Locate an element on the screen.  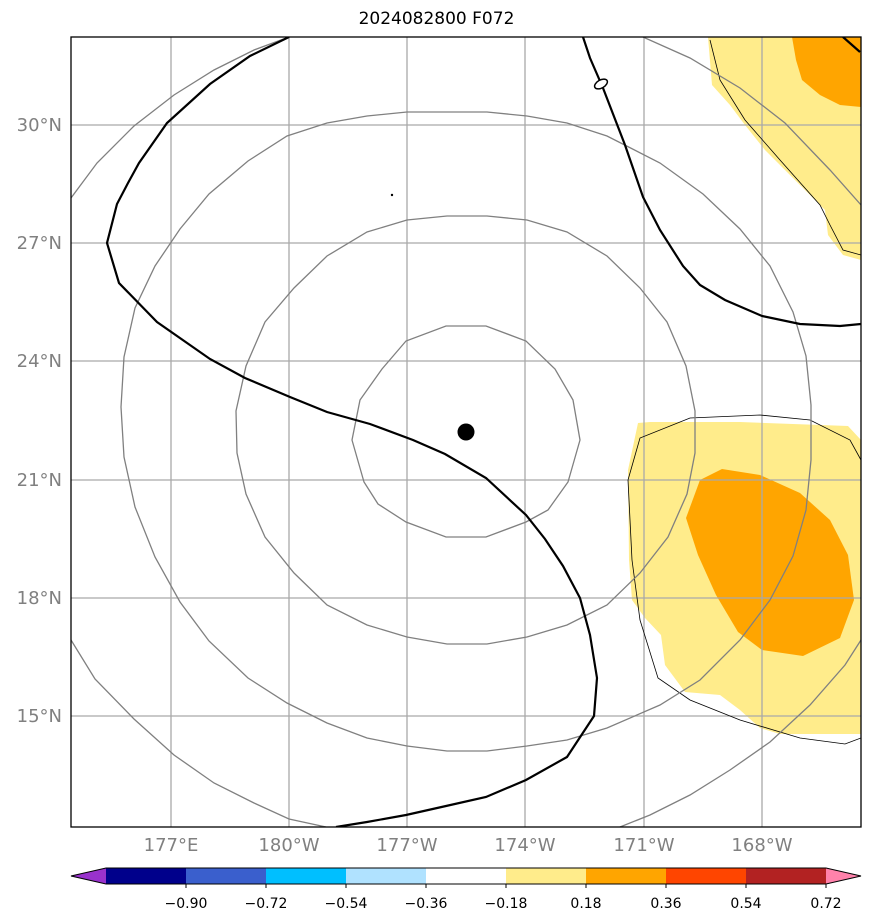
lon-label: 177°W is located at coordinates (406, 845).